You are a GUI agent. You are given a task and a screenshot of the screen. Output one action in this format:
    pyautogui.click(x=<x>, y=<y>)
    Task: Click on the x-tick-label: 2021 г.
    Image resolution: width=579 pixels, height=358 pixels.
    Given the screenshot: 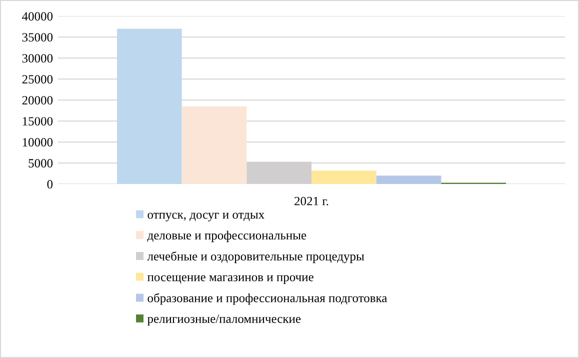 What is the action you would take?
    pyautogui.click(x=311, y=201)
    